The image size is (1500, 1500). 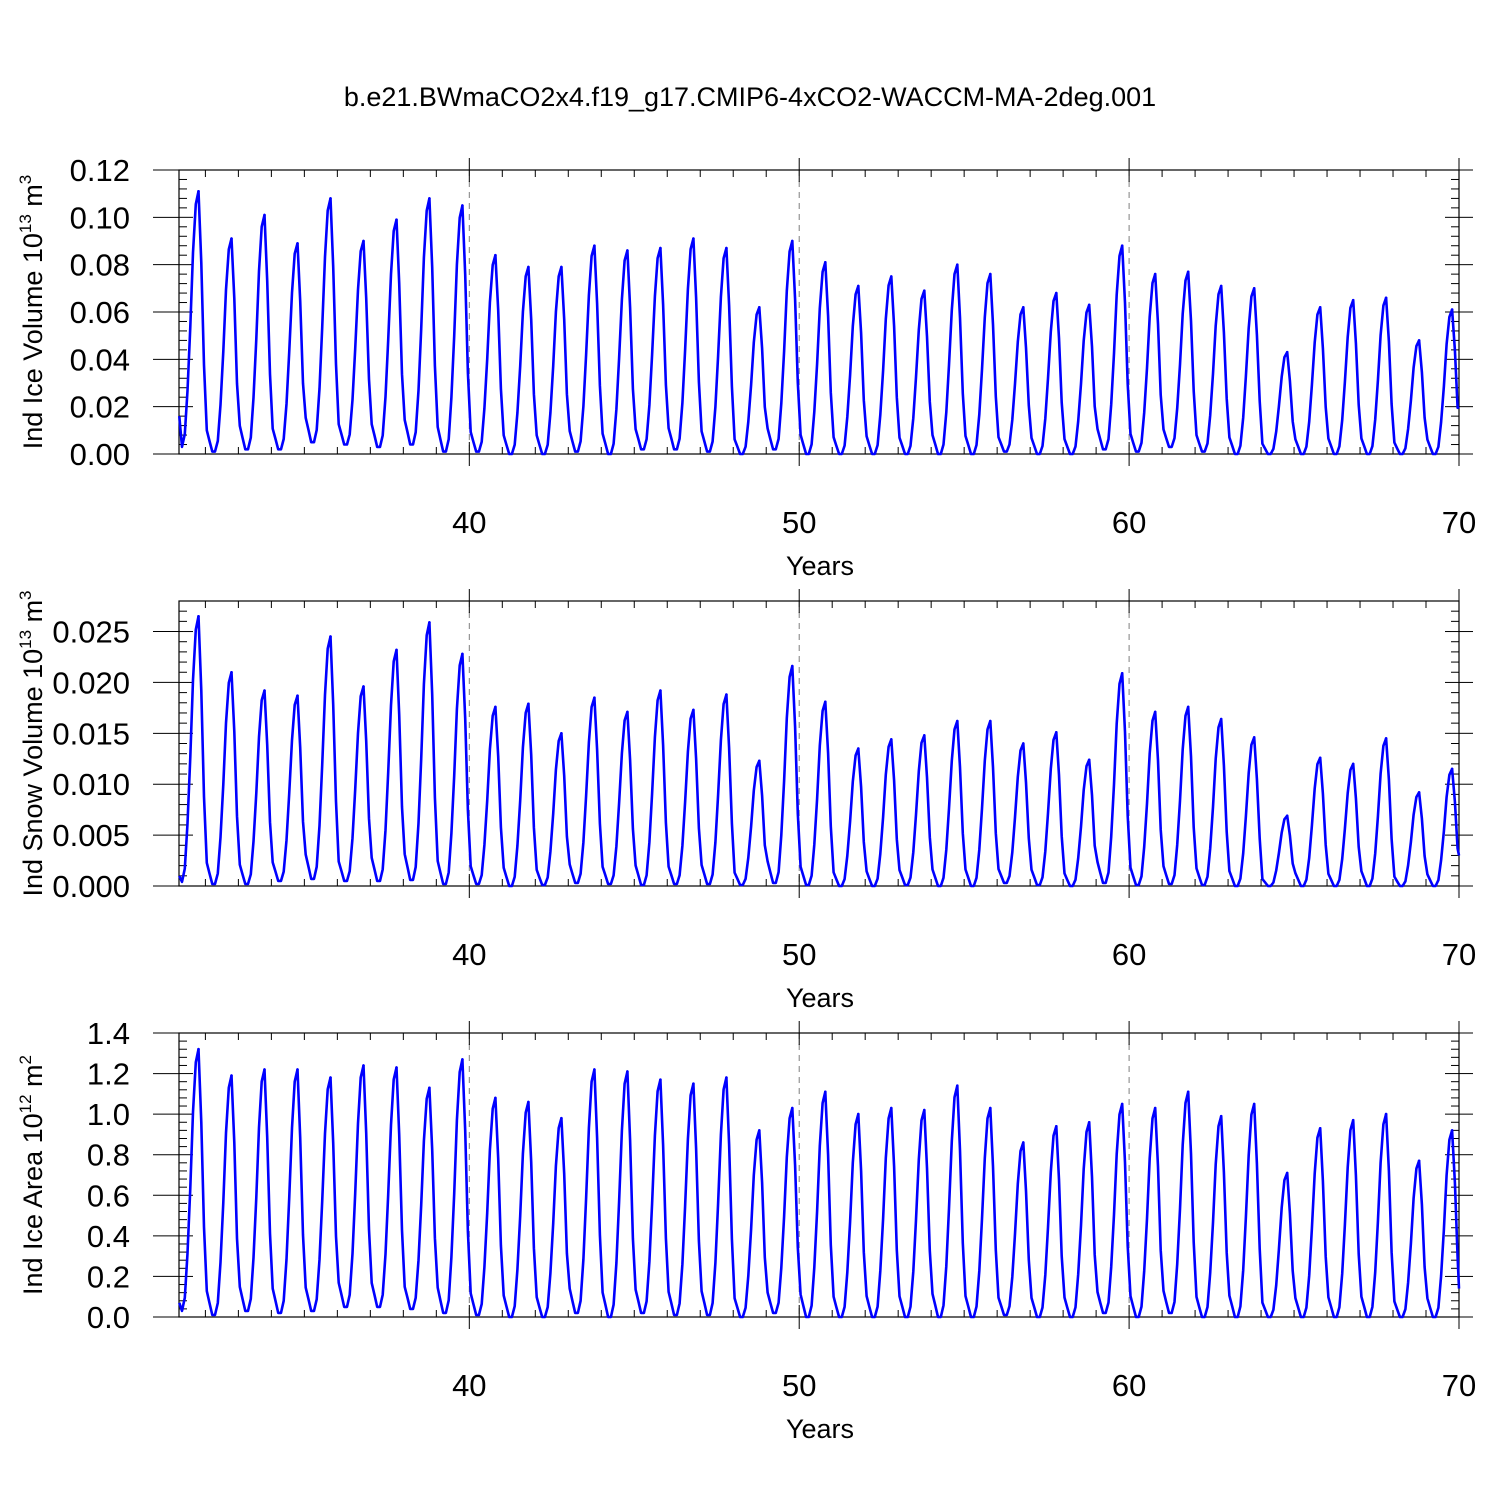 What do you see at coordinates (108, 1033) in the screenshot?
I see `y-tick-label: 1.4` at bounding box center [108, 1033].